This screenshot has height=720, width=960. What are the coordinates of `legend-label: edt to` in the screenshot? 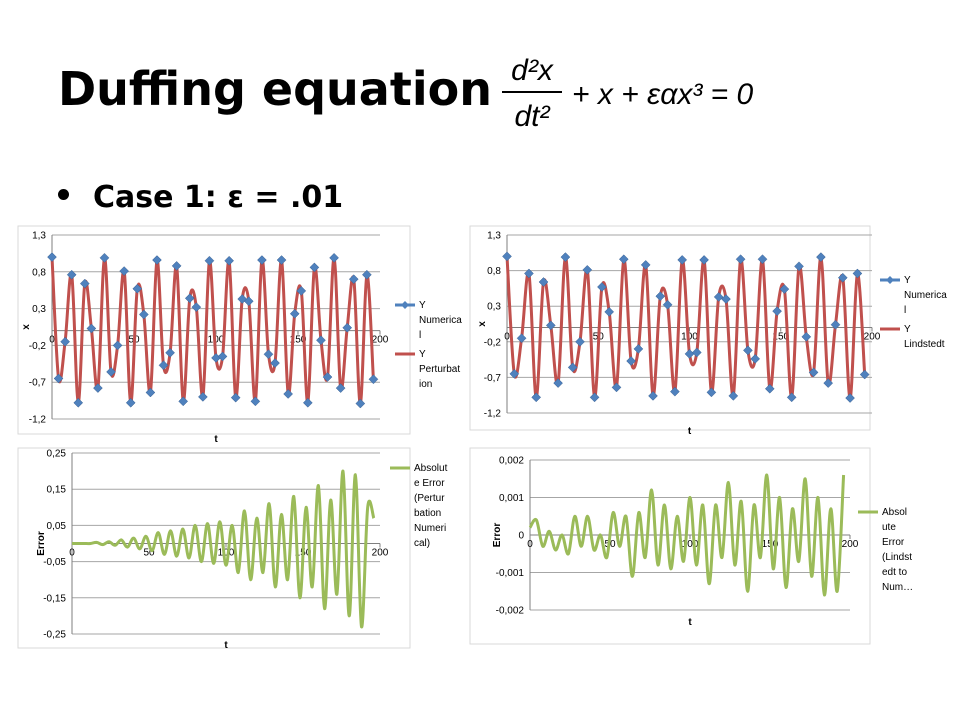 It's located at (894, 572).